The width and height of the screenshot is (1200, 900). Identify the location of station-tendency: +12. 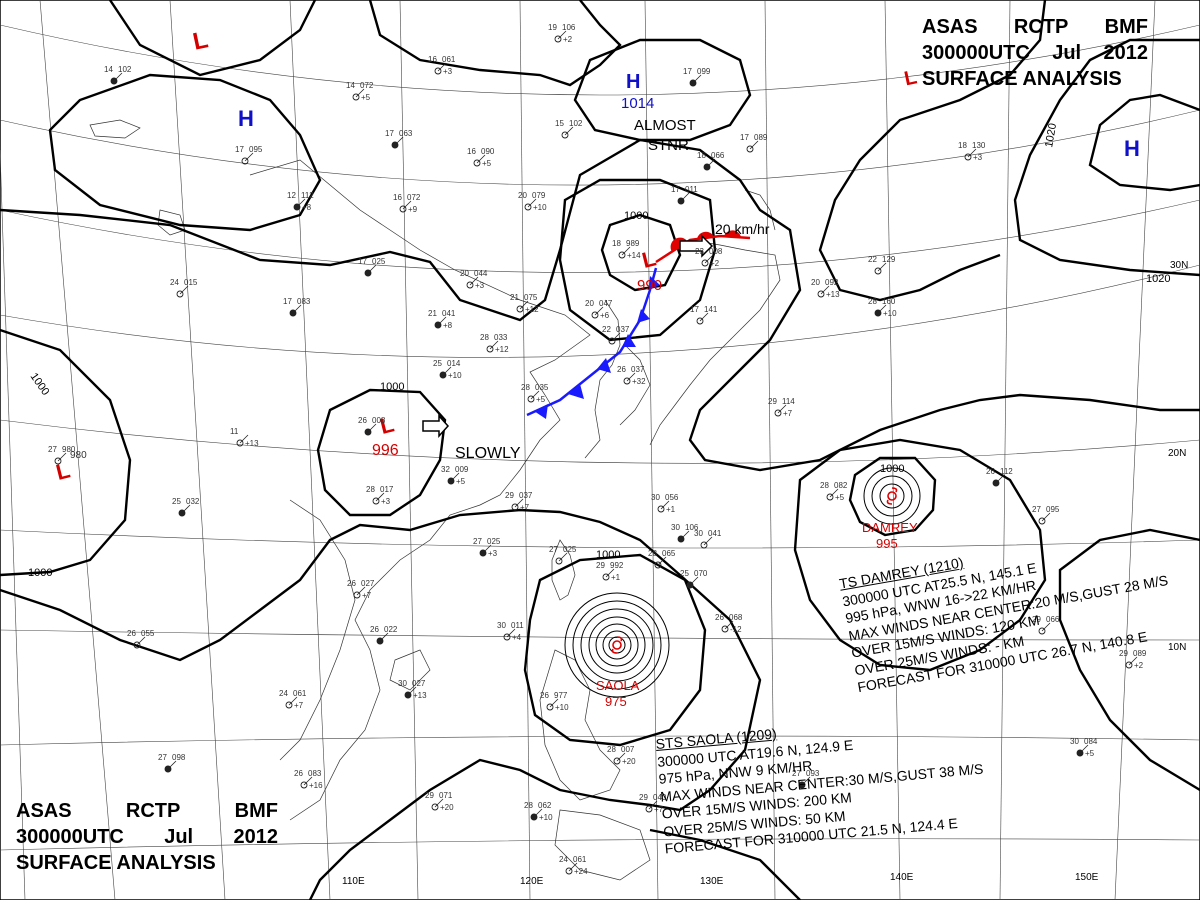
(532, 309).